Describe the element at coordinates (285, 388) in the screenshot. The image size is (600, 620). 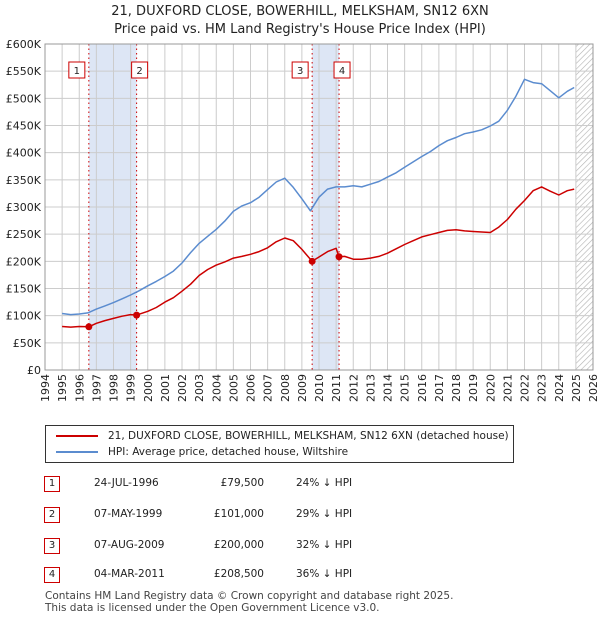
I see `x-tick-label: 2008` at that location.